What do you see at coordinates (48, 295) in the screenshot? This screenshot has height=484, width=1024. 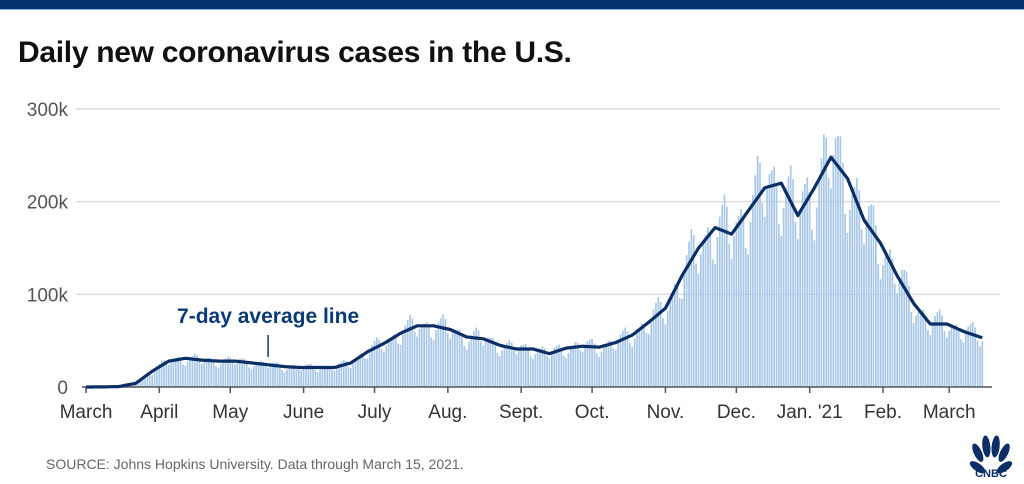 I see `y-tick-label: 100k` at bounding box center [48, 295].